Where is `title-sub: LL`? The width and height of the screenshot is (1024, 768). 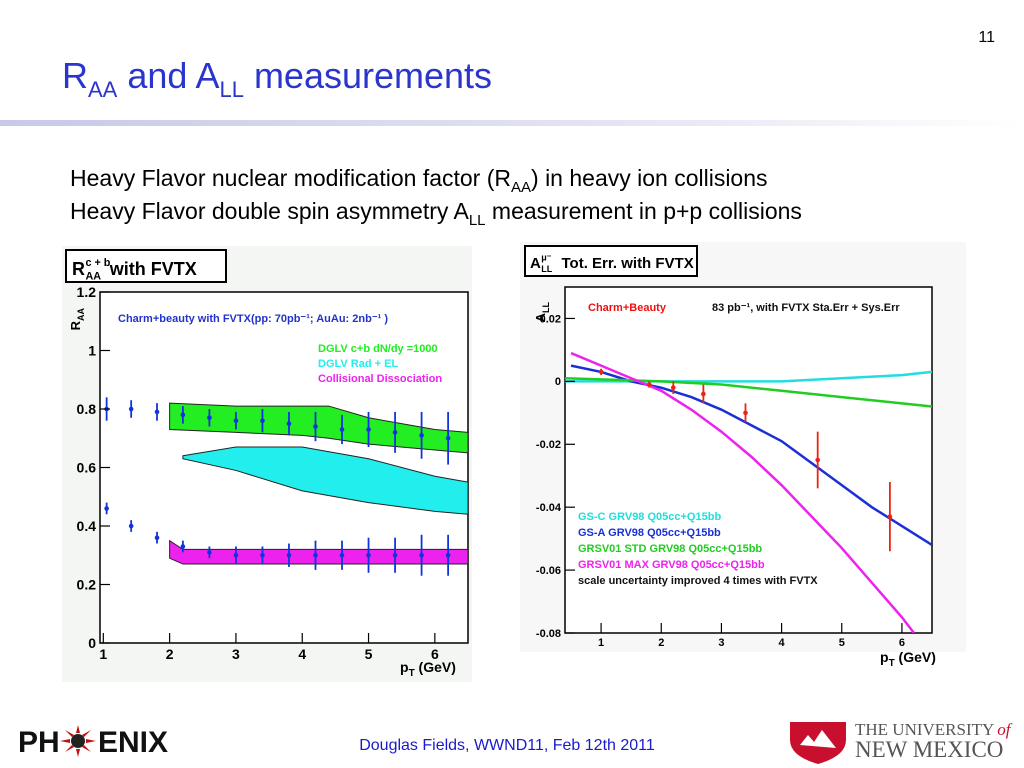 title-sub: LL is located at coordinates (231, 89).